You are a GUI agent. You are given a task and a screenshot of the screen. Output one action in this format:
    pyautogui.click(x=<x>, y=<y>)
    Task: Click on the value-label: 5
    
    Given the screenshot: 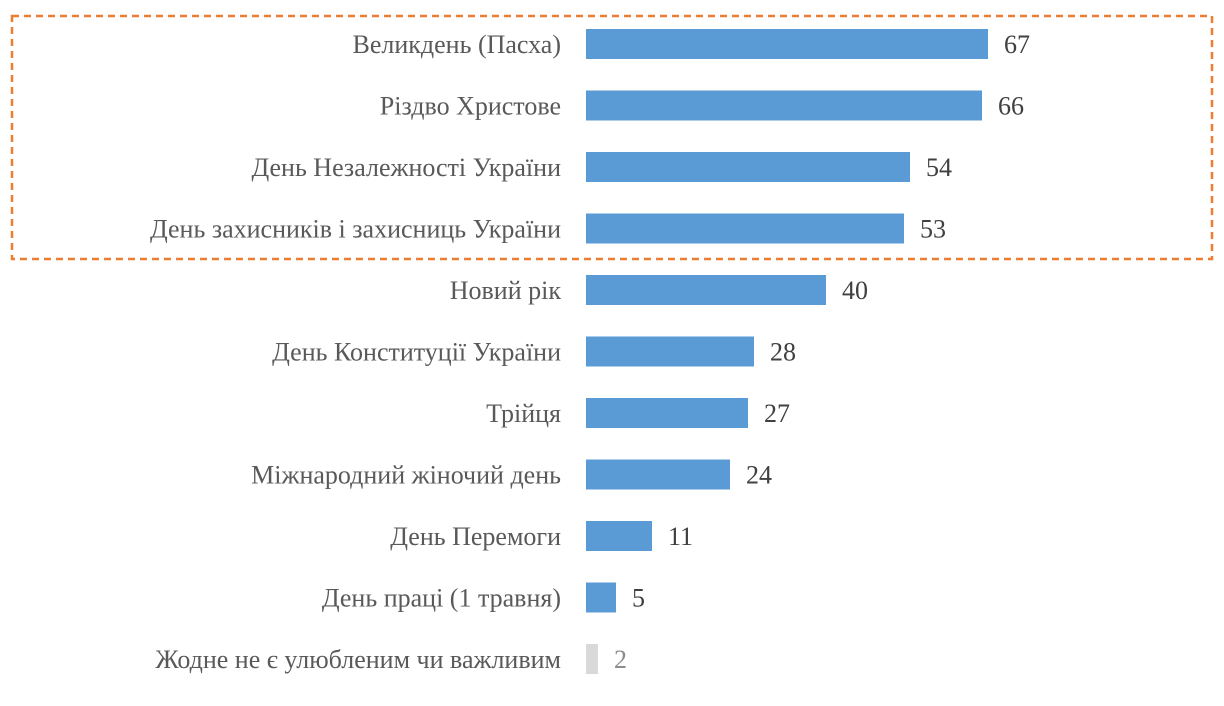 What is the action you would take?
    pyautogui.click(x=638, y=598)
    